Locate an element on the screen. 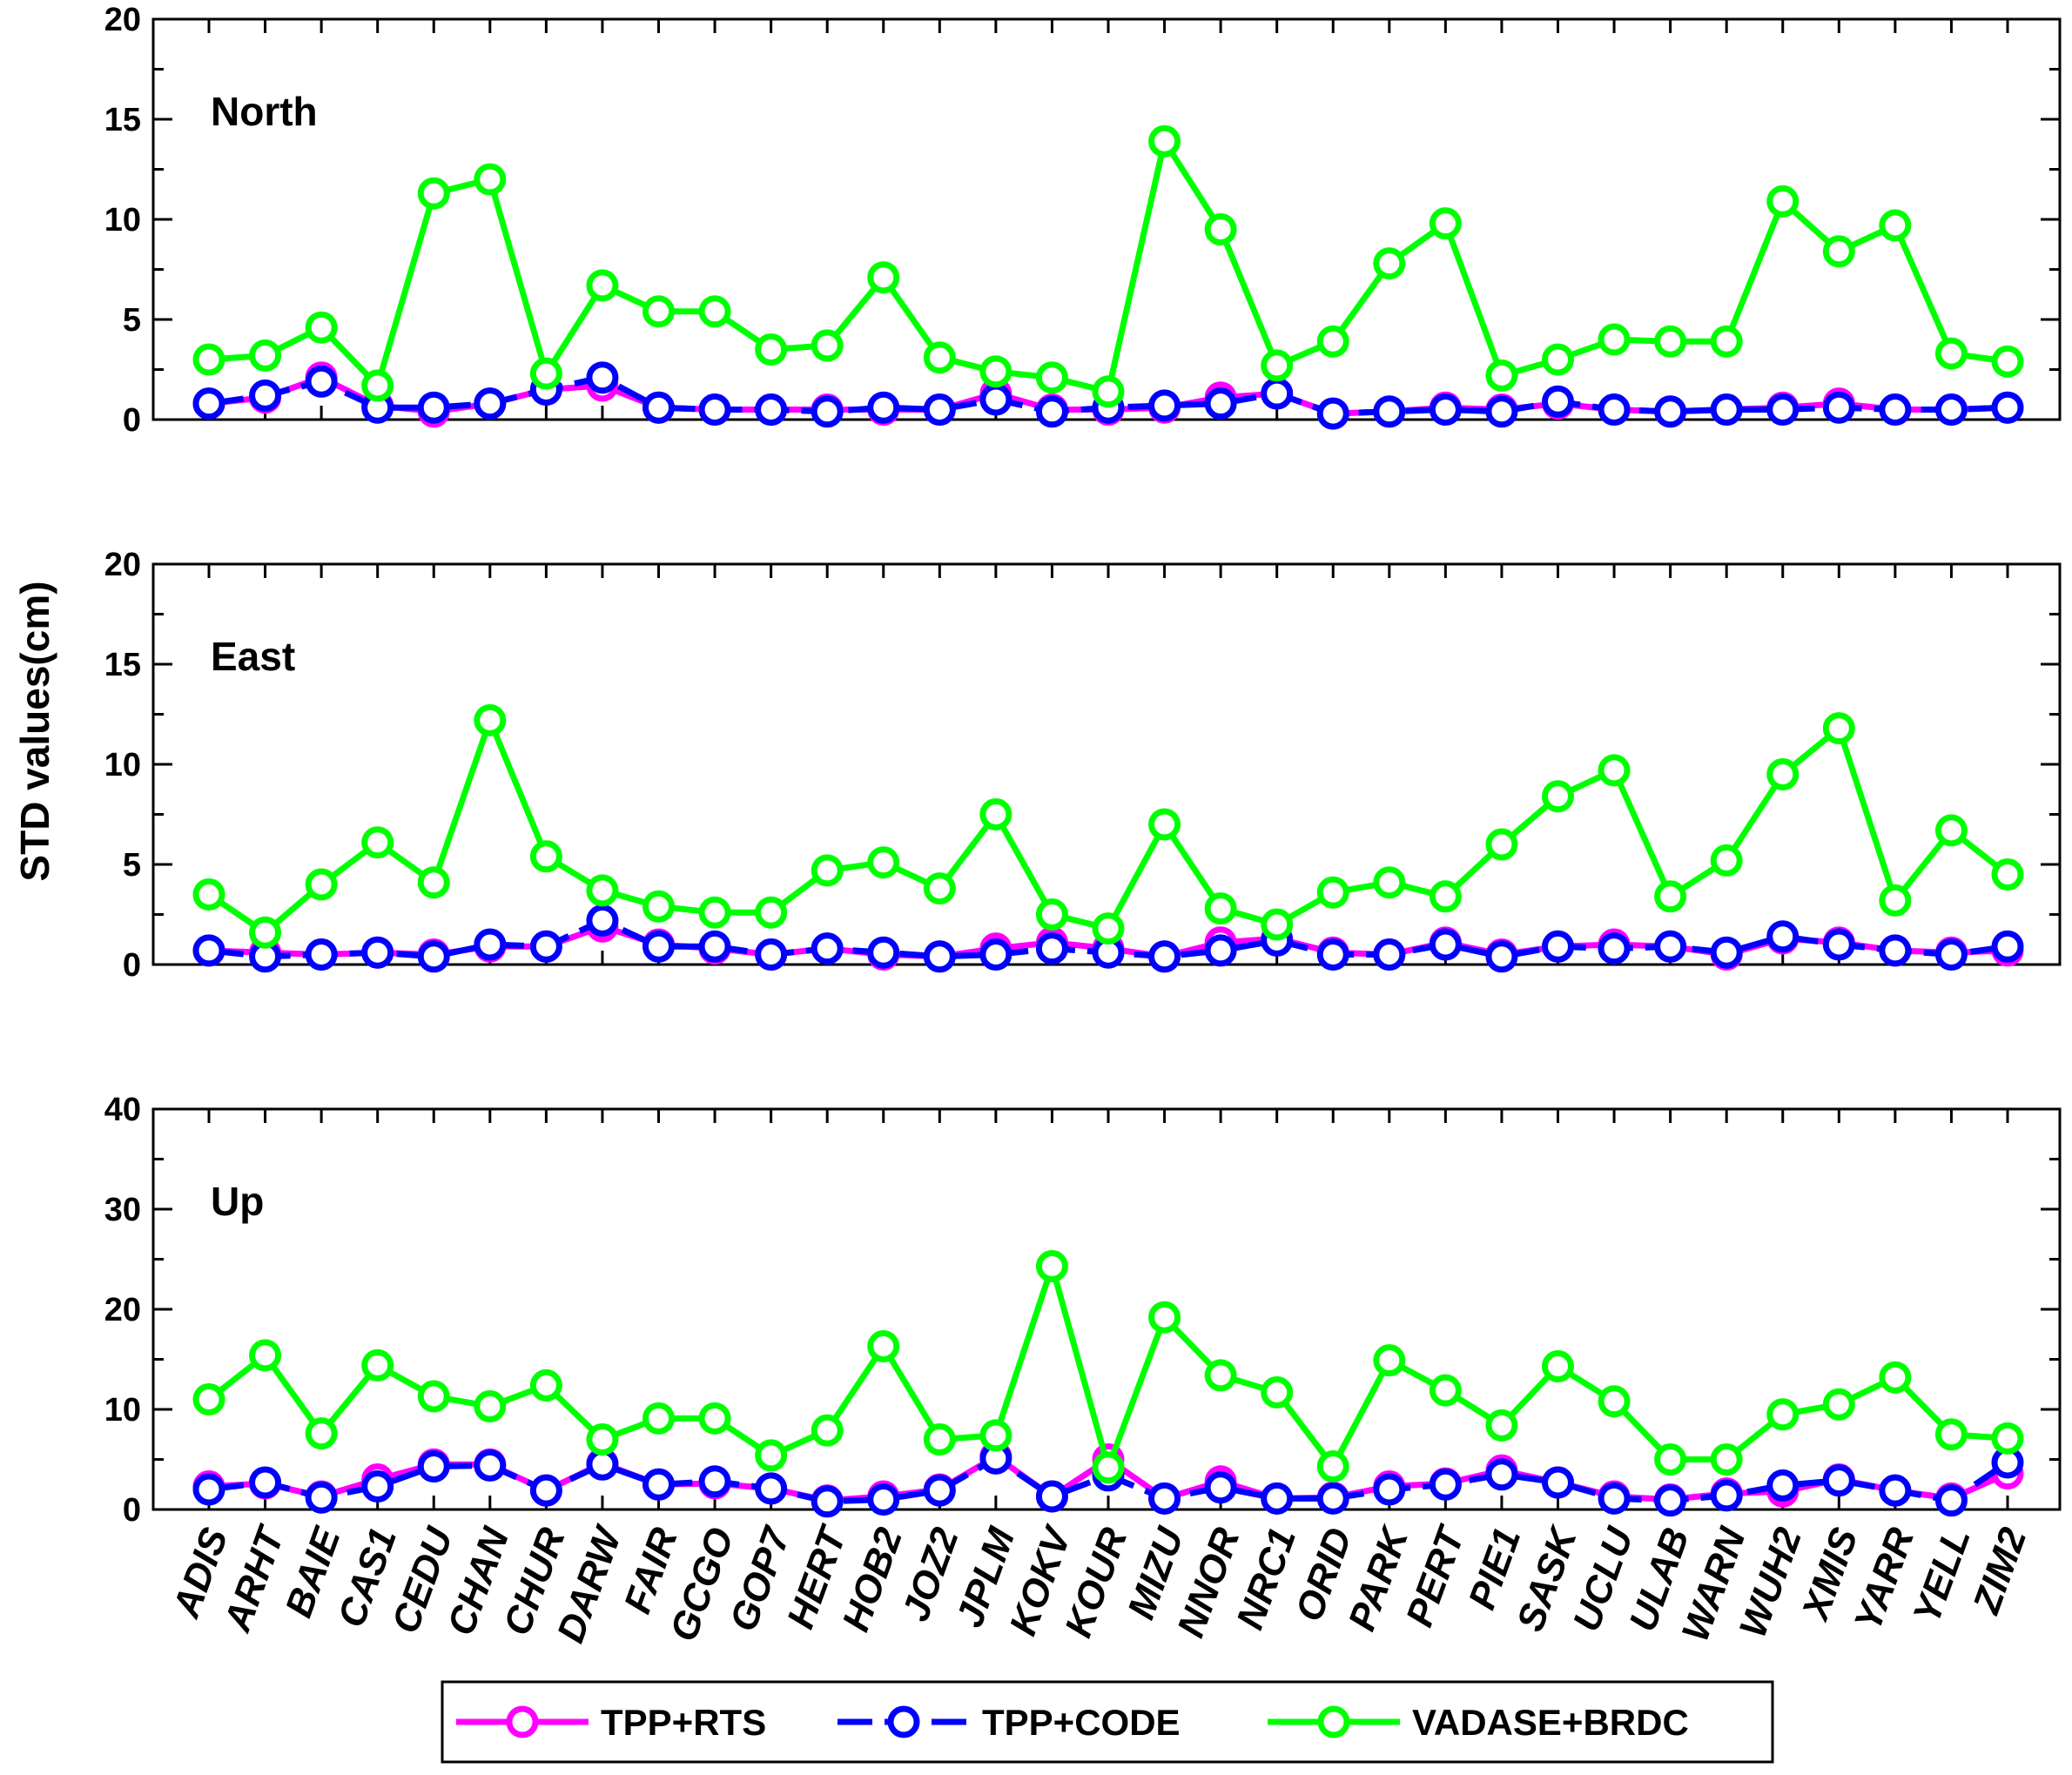 This screenshot has height=1775, width=2072. series-line-vadase-brdc is located at coordinates (1108, 826).